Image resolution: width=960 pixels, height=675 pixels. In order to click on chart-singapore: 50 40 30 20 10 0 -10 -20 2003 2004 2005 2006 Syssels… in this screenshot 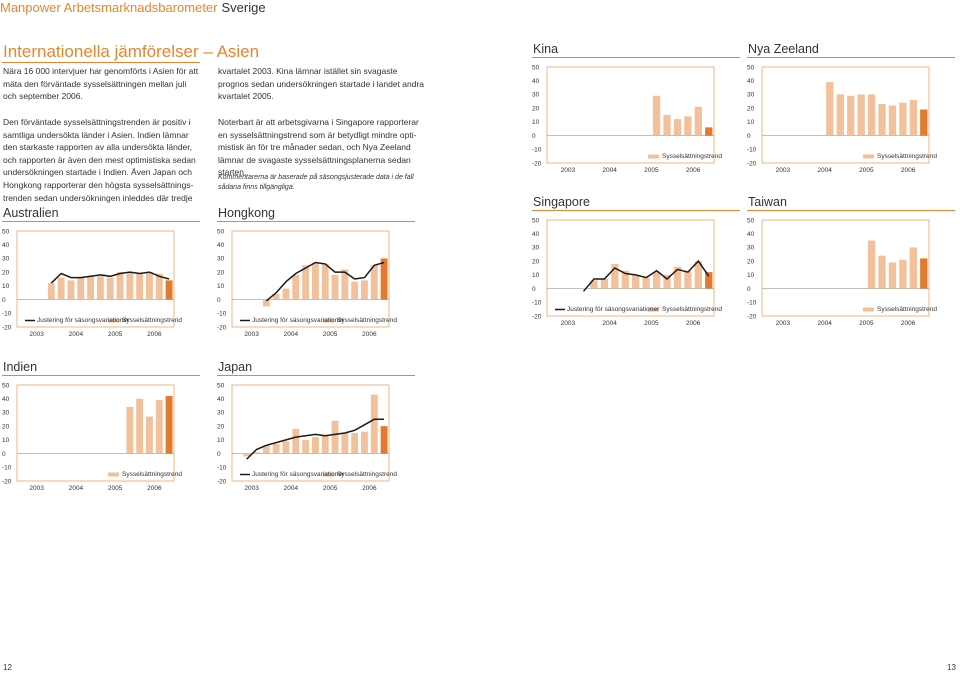, I will do `click(627, 272)`.